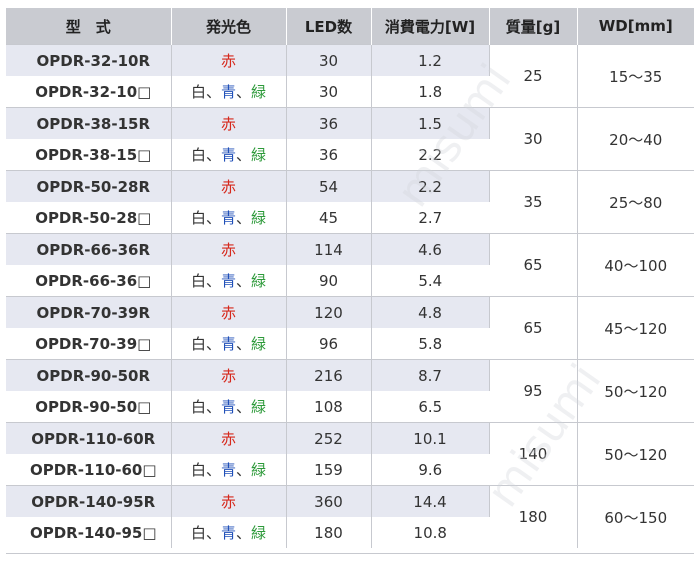 The height and width of the screenshot is (563, 700). What do you see at coordinates (430, 218) in the screenshot?
I see `power-cell: 2.7` at bounding box center [430, 218].